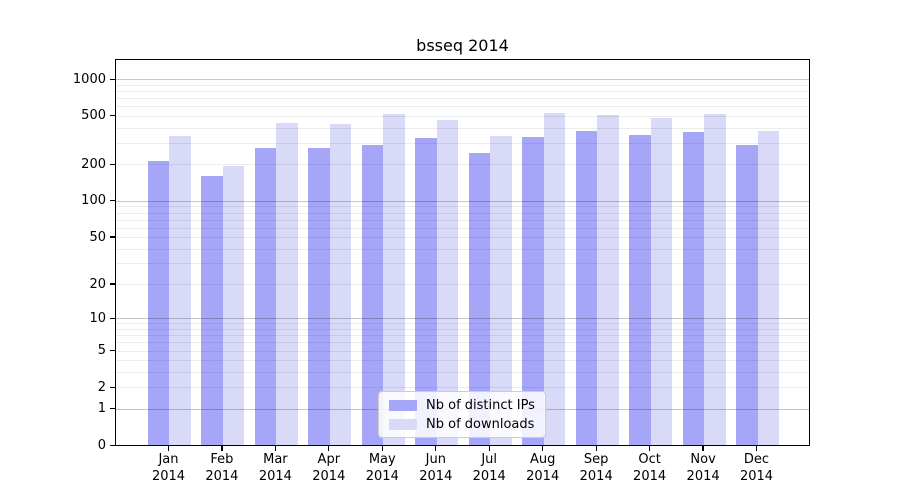  Describe the element at coordinates (93, 201) in the screenshot. I see `y-axis-tick-label: 100` at that location.